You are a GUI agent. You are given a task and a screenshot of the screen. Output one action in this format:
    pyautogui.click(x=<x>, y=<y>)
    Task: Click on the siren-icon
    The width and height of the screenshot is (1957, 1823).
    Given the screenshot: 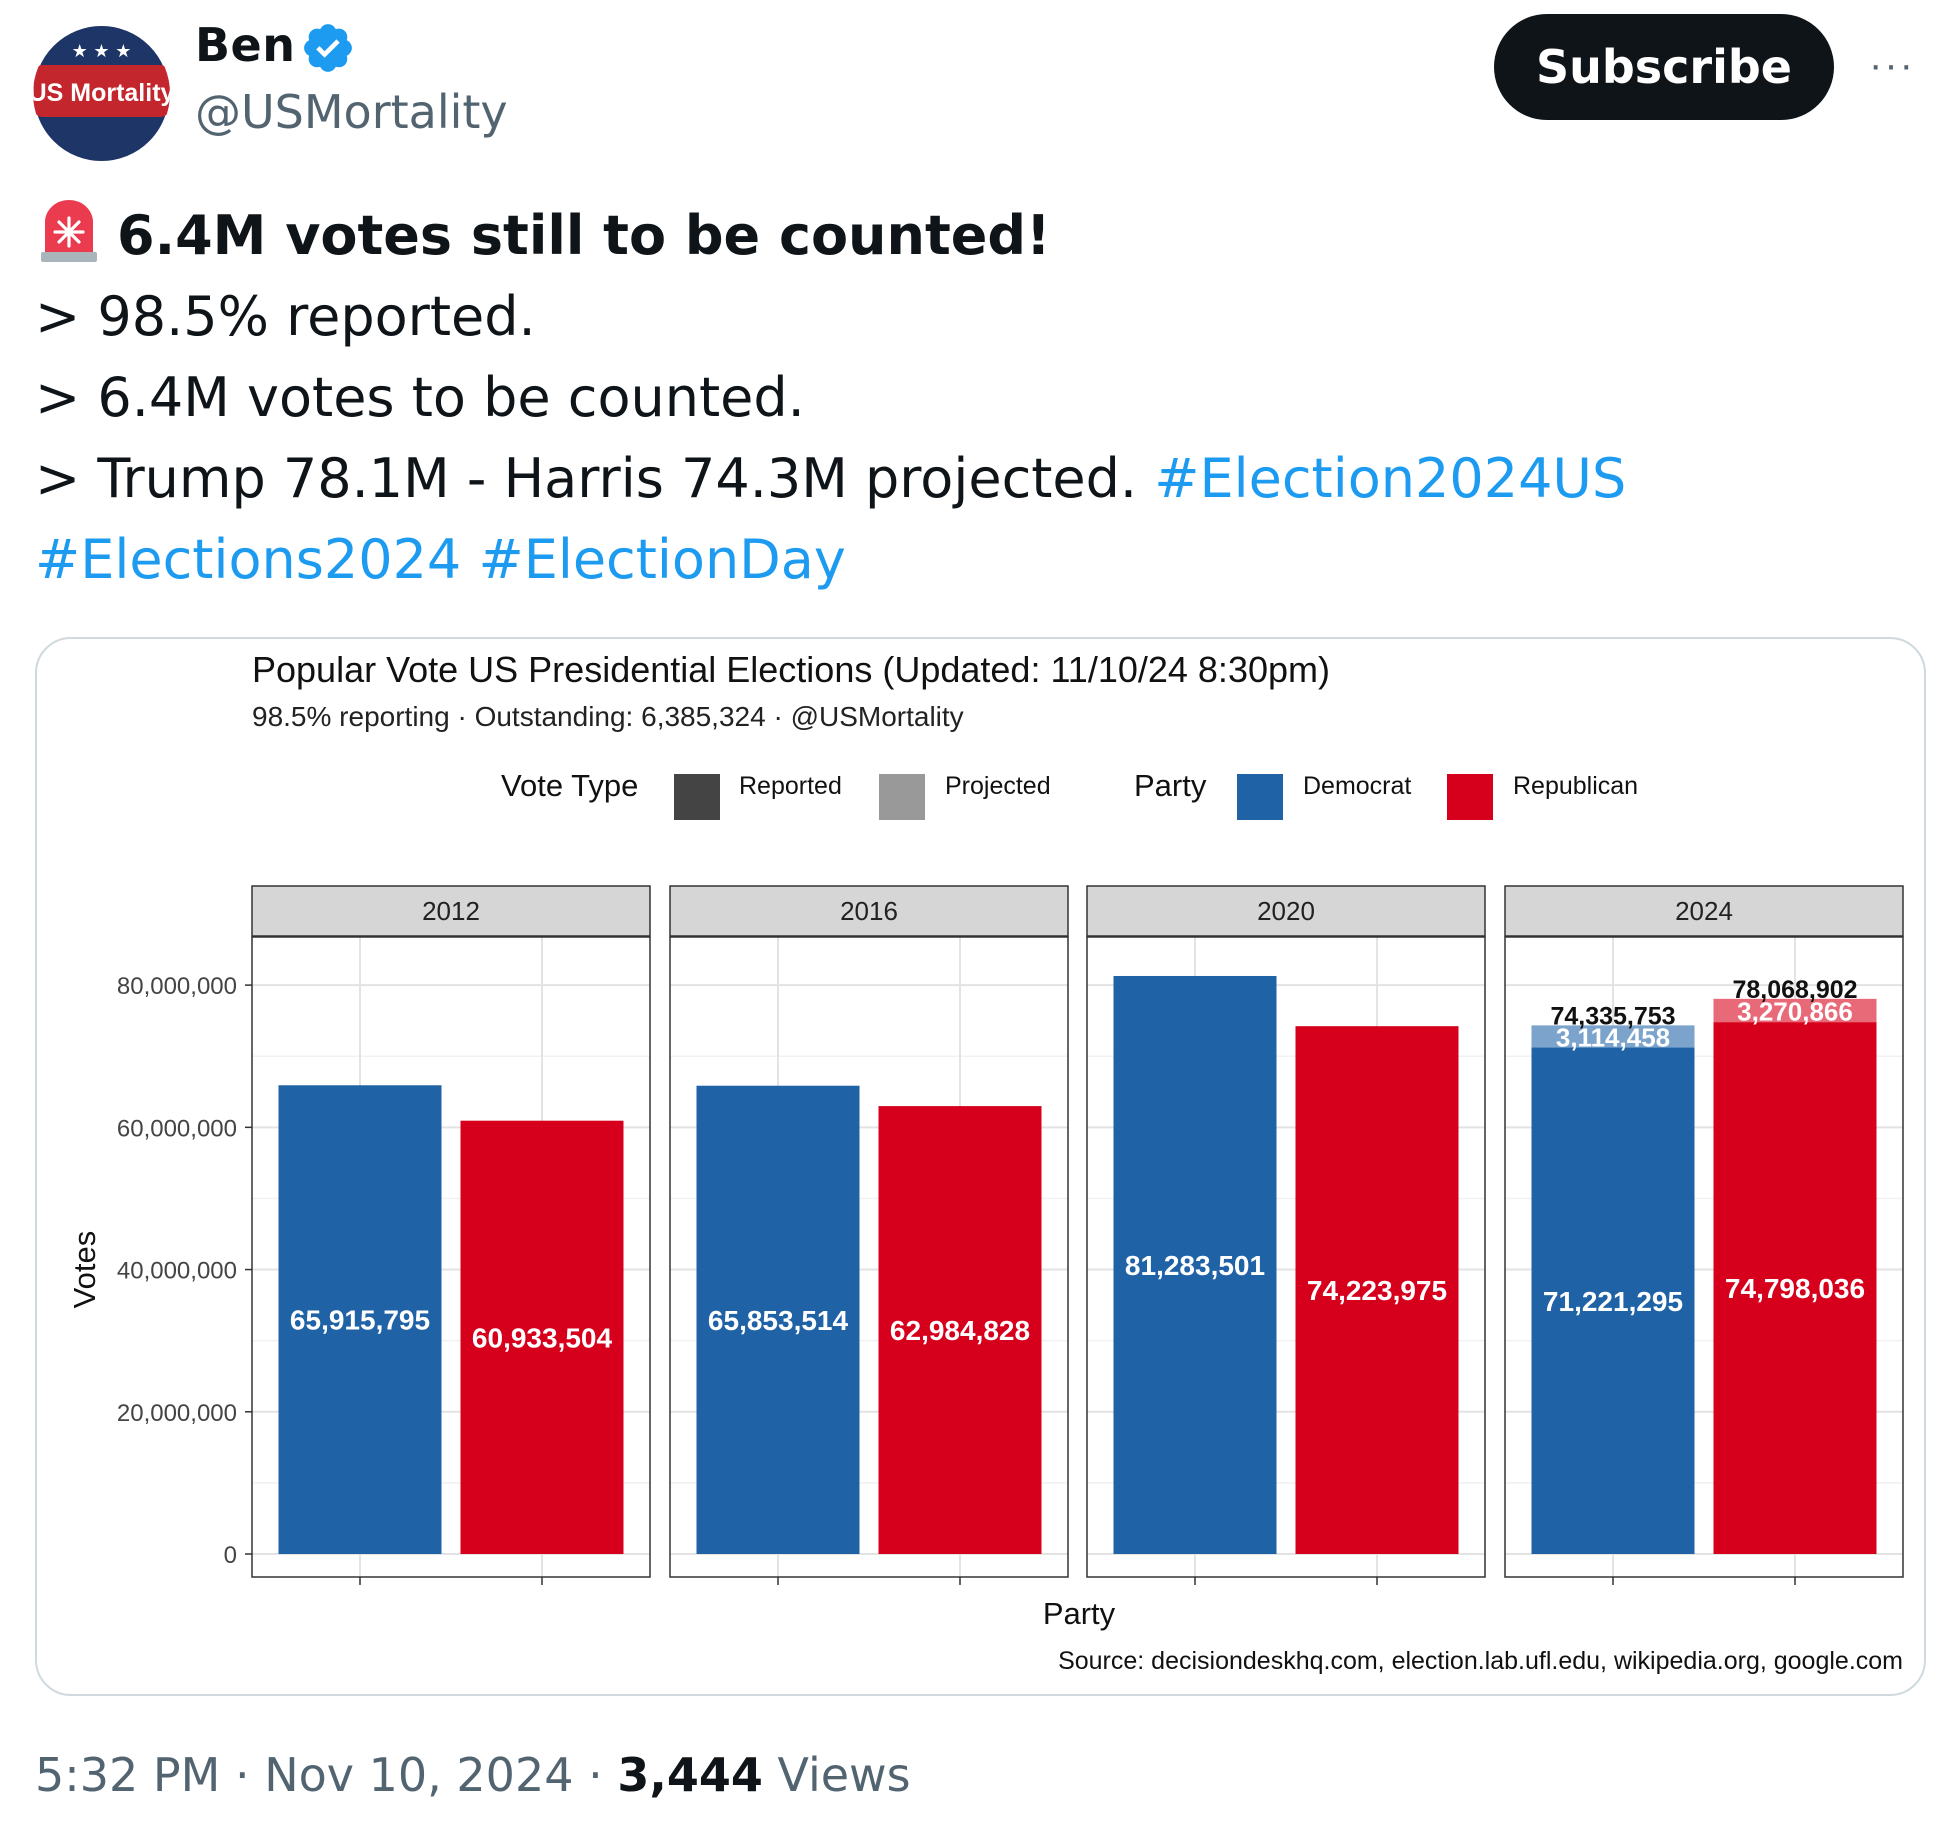 What is the action you would take?
    pyautogui.click(x=69, y=231)
    